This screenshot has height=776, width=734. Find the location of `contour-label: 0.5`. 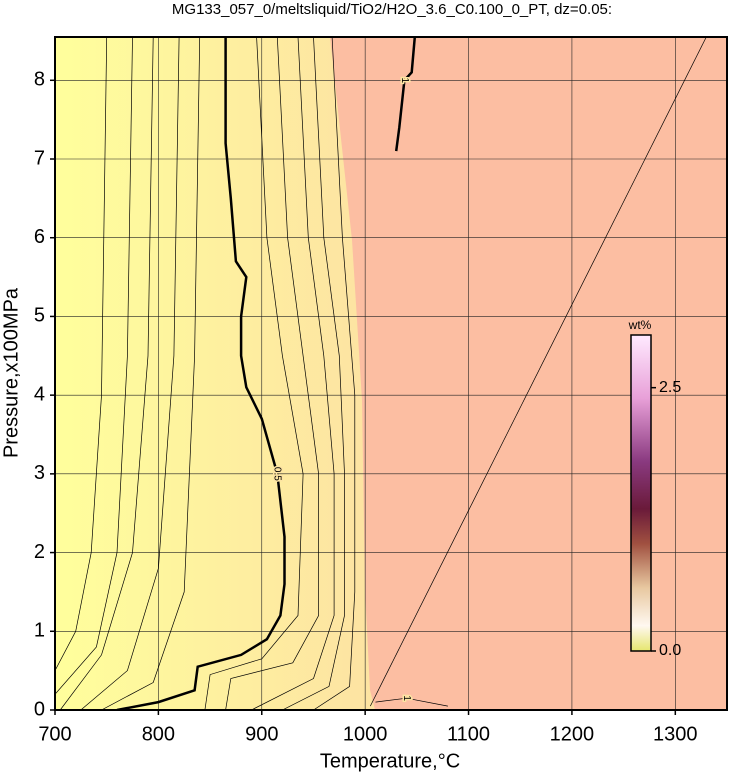

contour-label: 0.5 is located at coordinates (277, 474).